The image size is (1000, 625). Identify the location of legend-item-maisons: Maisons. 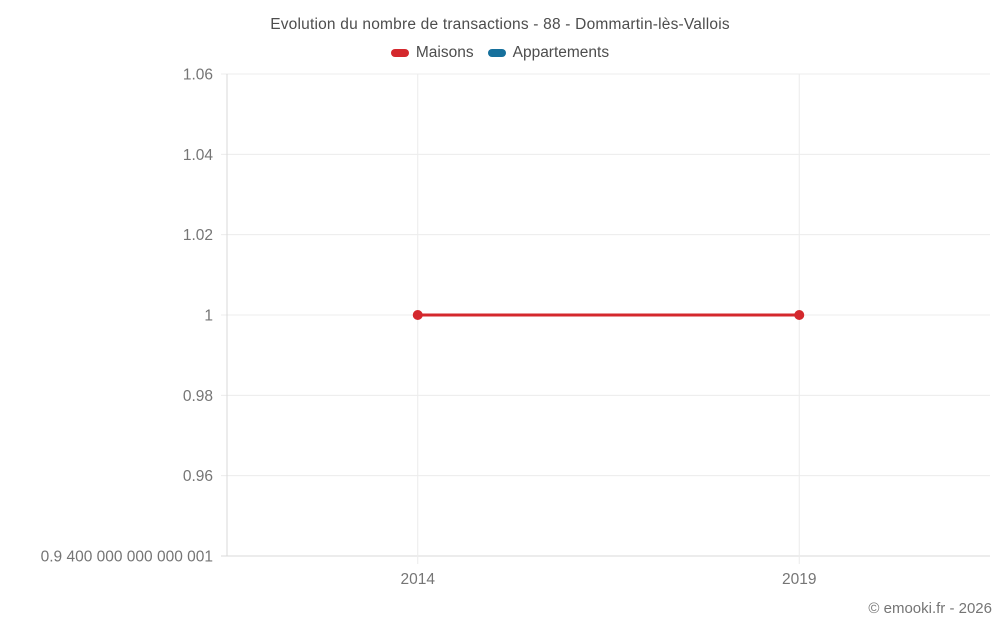
(432, 53).